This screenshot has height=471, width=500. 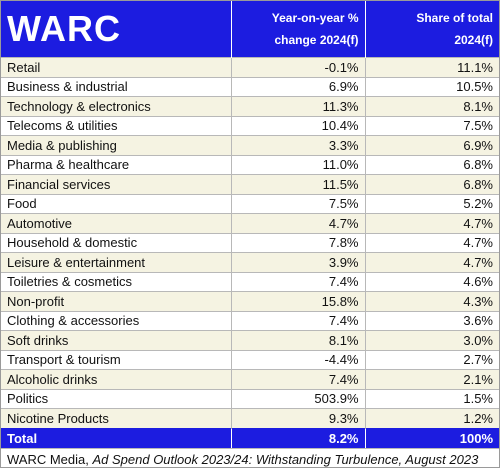 I want to click on category-cell: Household & domestic, so click(x=116, y=242).